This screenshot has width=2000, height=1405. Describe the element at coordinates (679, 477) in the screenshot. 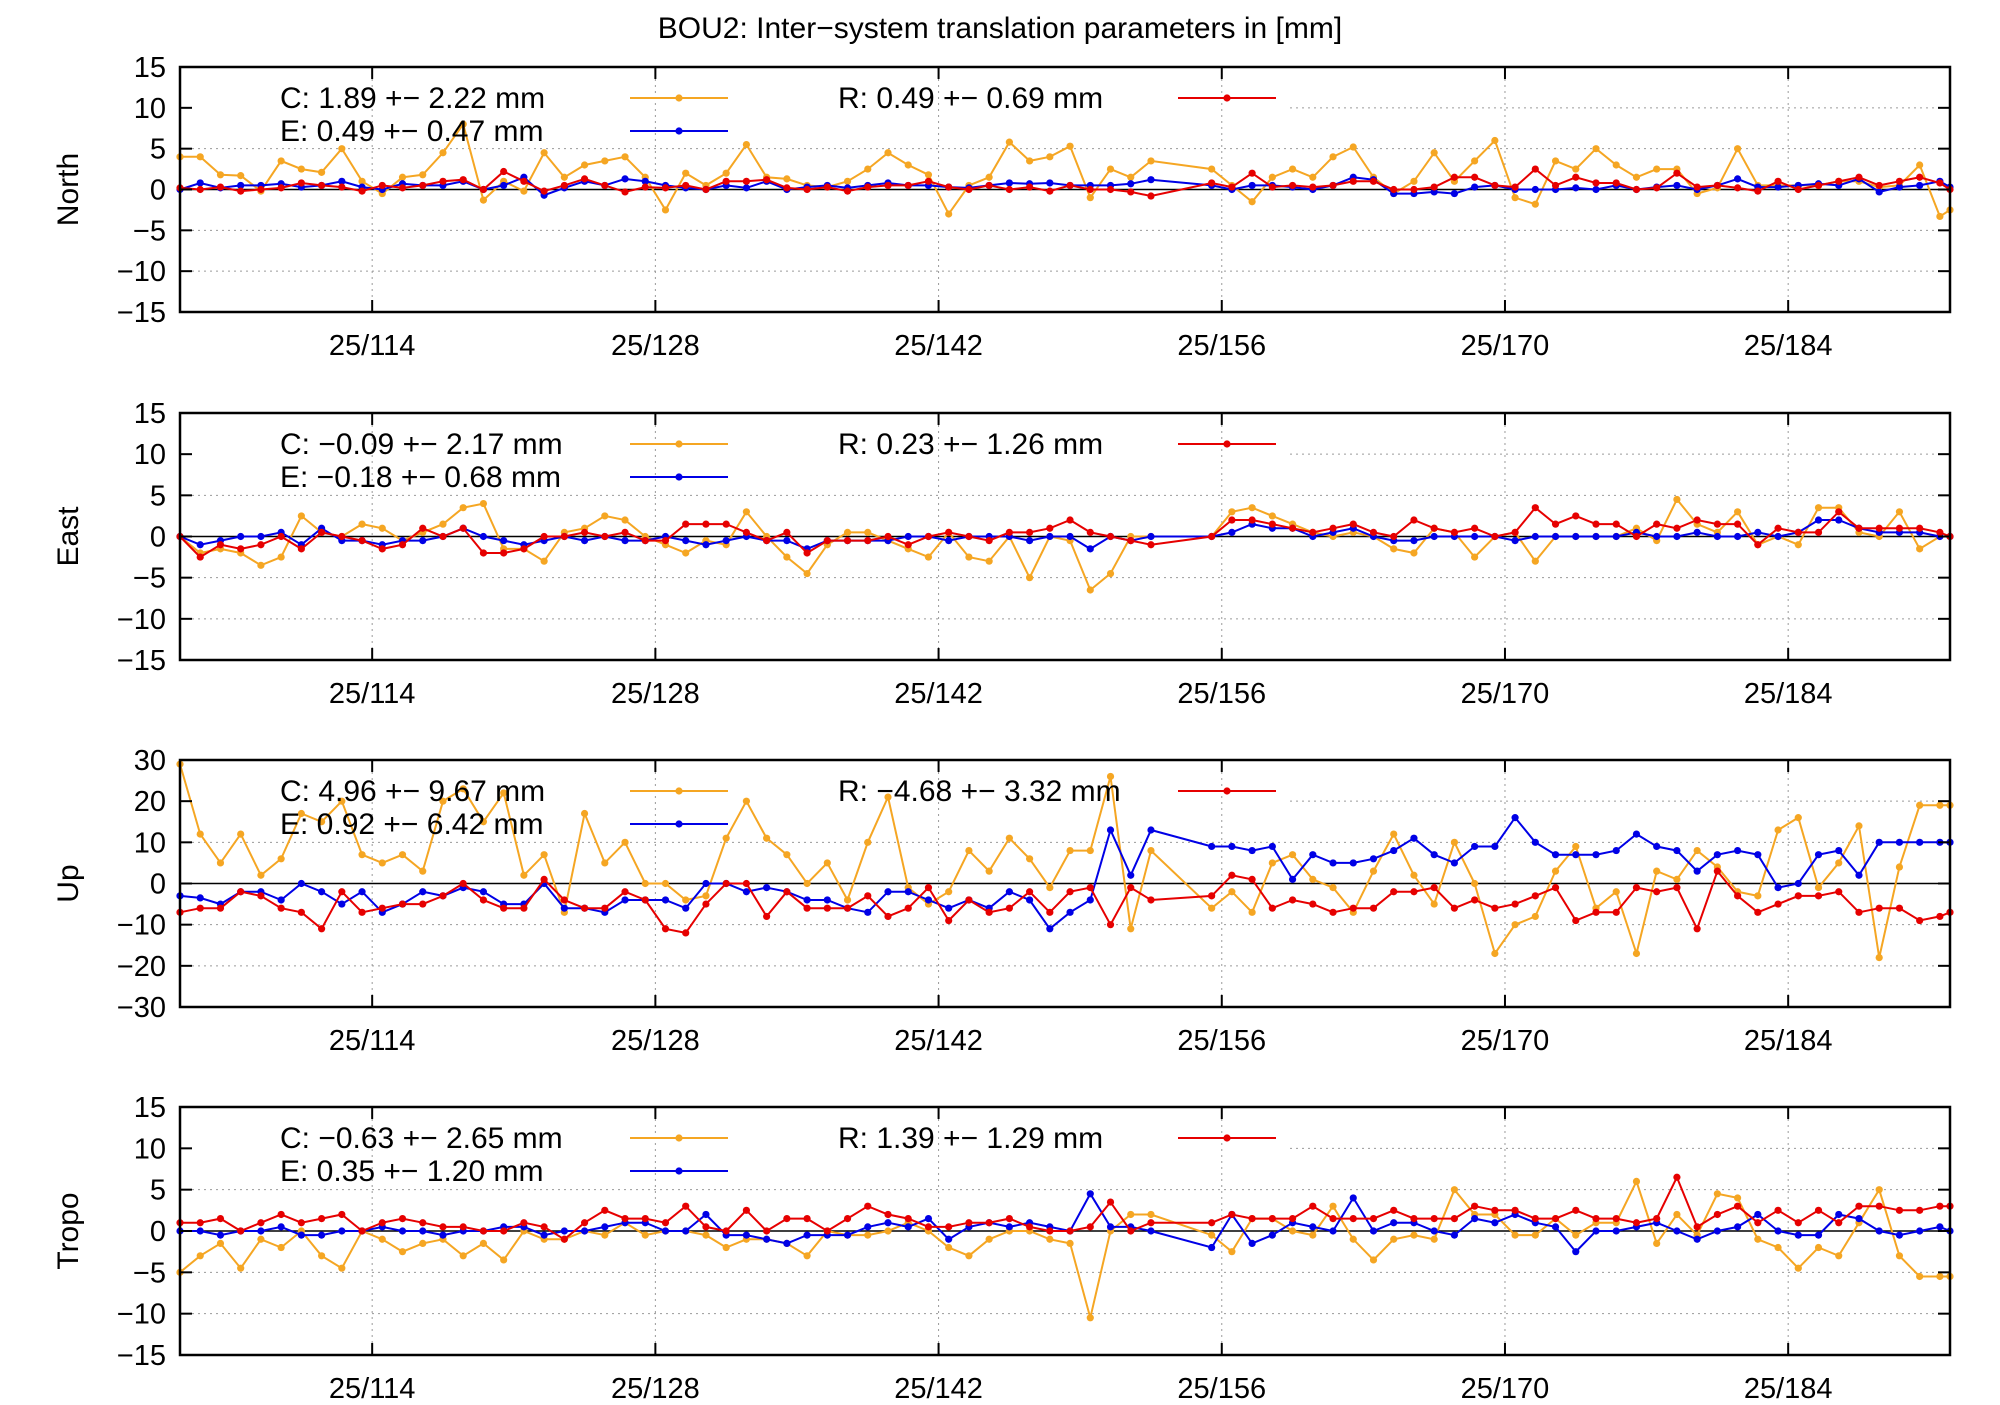

I see `east-legend-e-marker` at that location.